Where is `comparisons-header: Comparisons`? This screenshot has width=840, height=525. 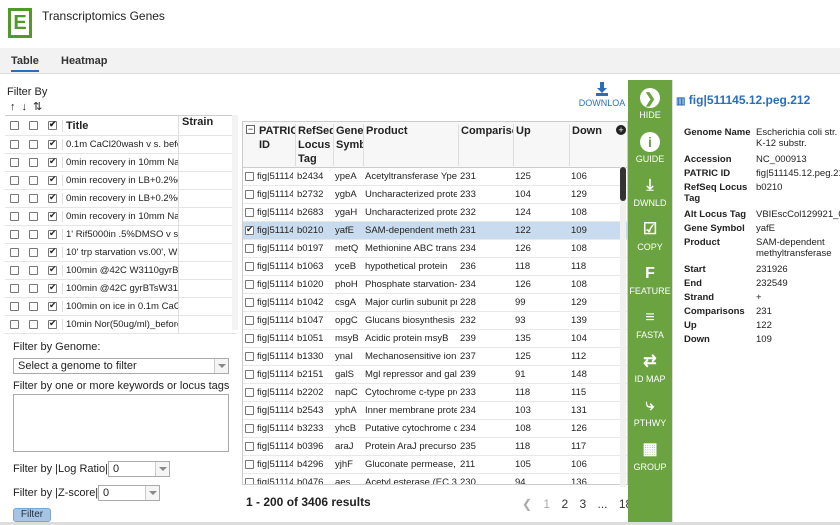
comparisons-header: Comparisons is located at coordinates (486, 145).